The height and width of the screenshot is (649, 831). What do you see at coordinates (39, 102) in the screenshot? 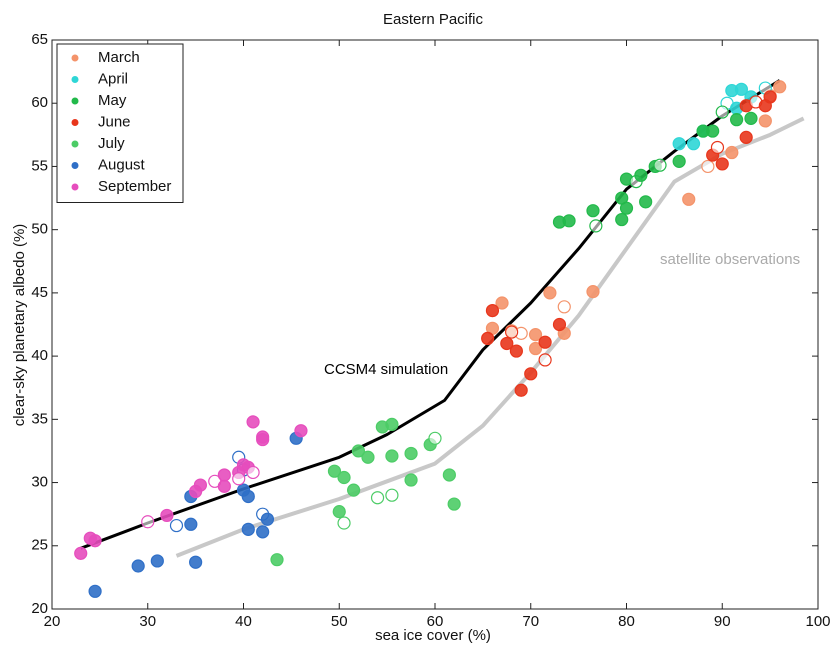
I see `y-tick-label: 60` at bounding box center [39, 102].